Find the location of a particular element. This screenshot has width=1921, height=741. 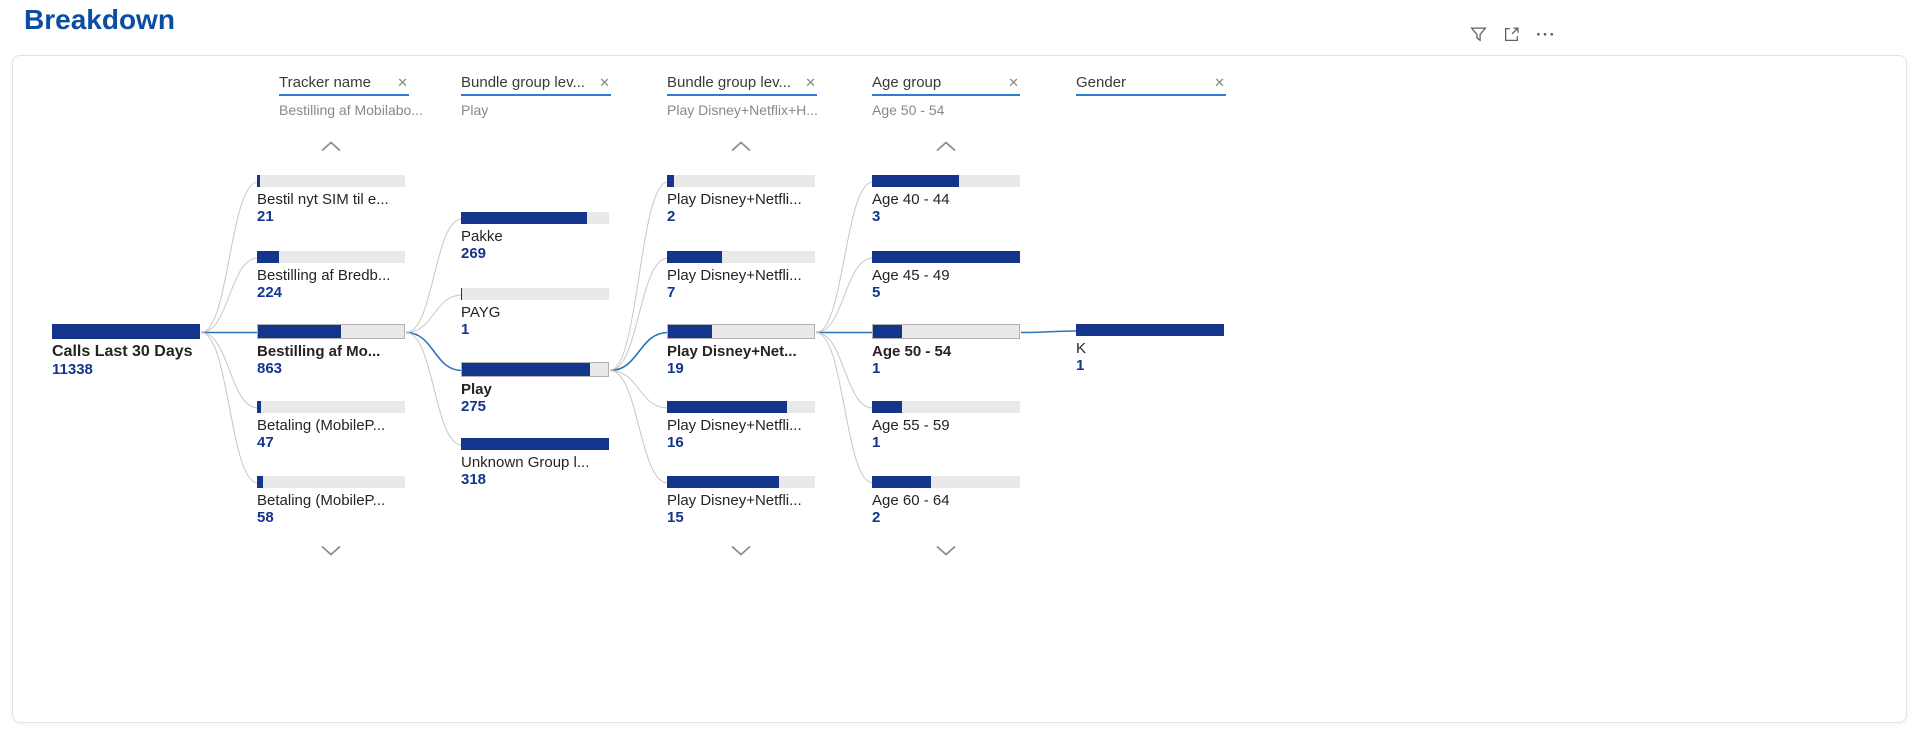

node-label: Age 60 - 64 is located at coordinates (911, 500).